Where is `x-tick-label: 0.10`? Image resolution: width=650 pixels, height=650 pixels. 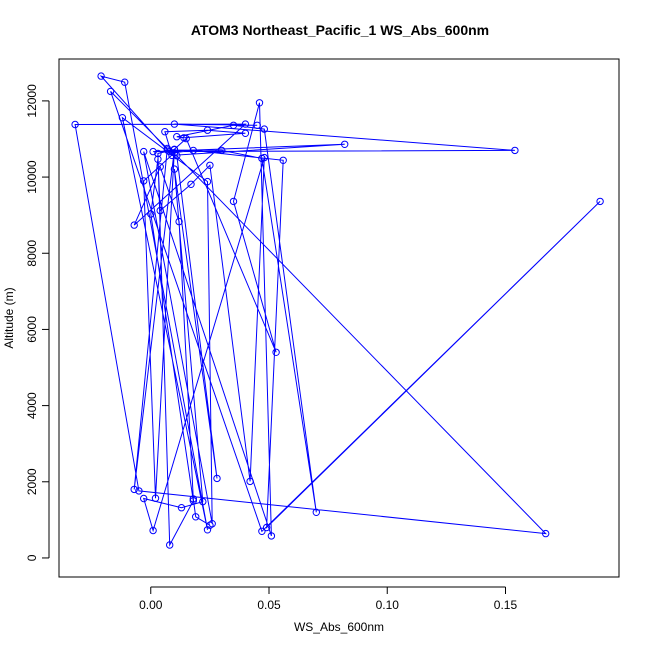
x-tick-label: 0.10 is located at coordinates (388, 605).